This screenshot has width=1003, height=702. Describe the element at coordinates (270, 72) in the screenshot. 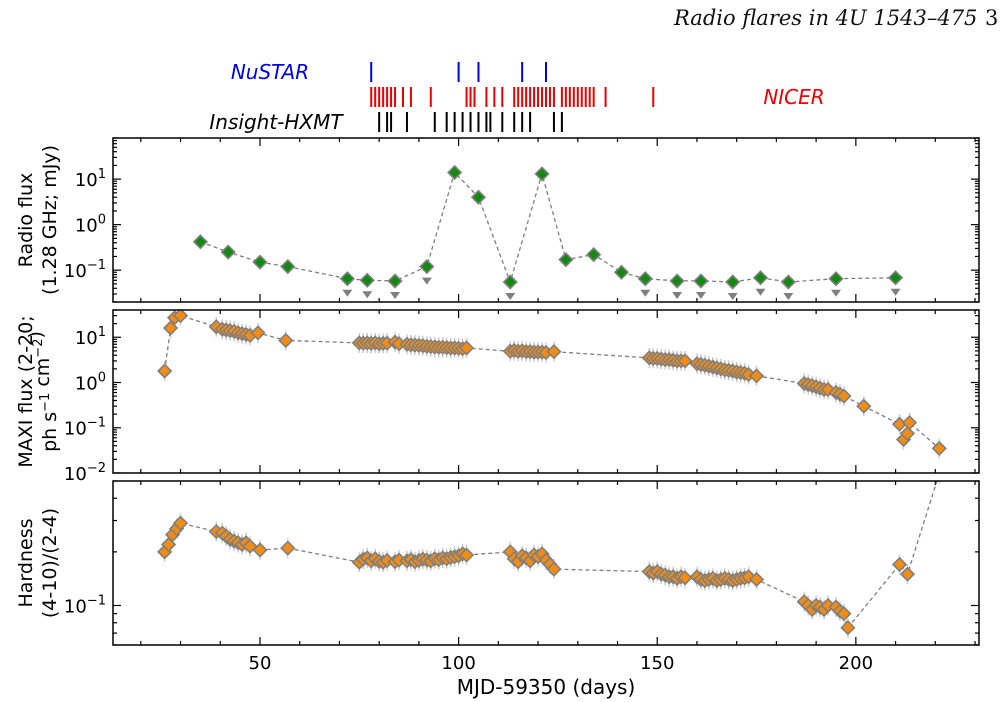

I see `obs-row-label: NuSTAR` at that location.